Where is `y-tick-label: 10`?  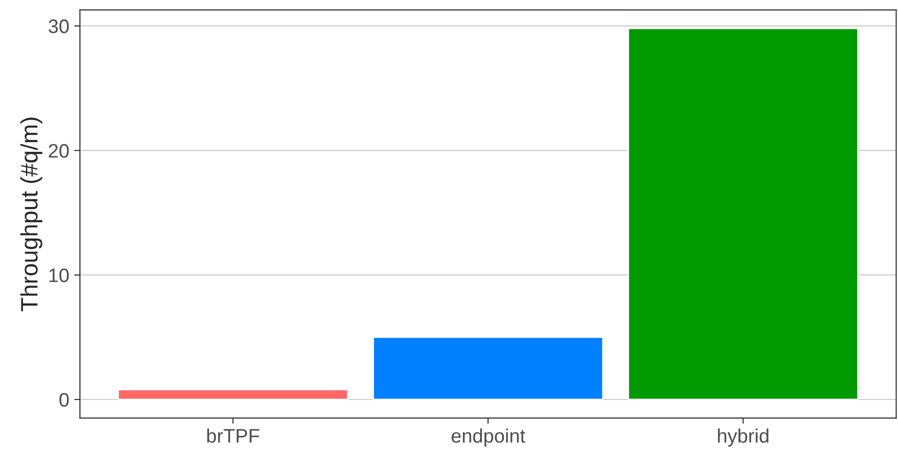 y-tick-label: 10 is located at coordinates (59, 275).